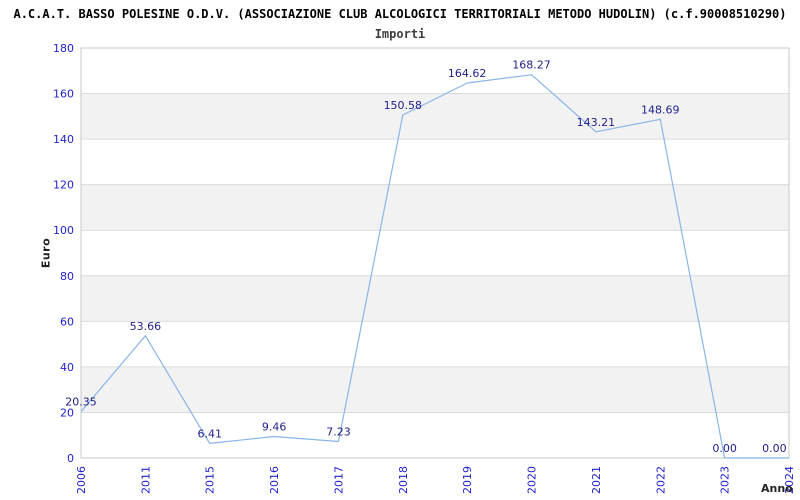 Image resolution: width=800 pixels, height=500 pixels. I want to click on x-tick-label: 2019, so click(467, 480).